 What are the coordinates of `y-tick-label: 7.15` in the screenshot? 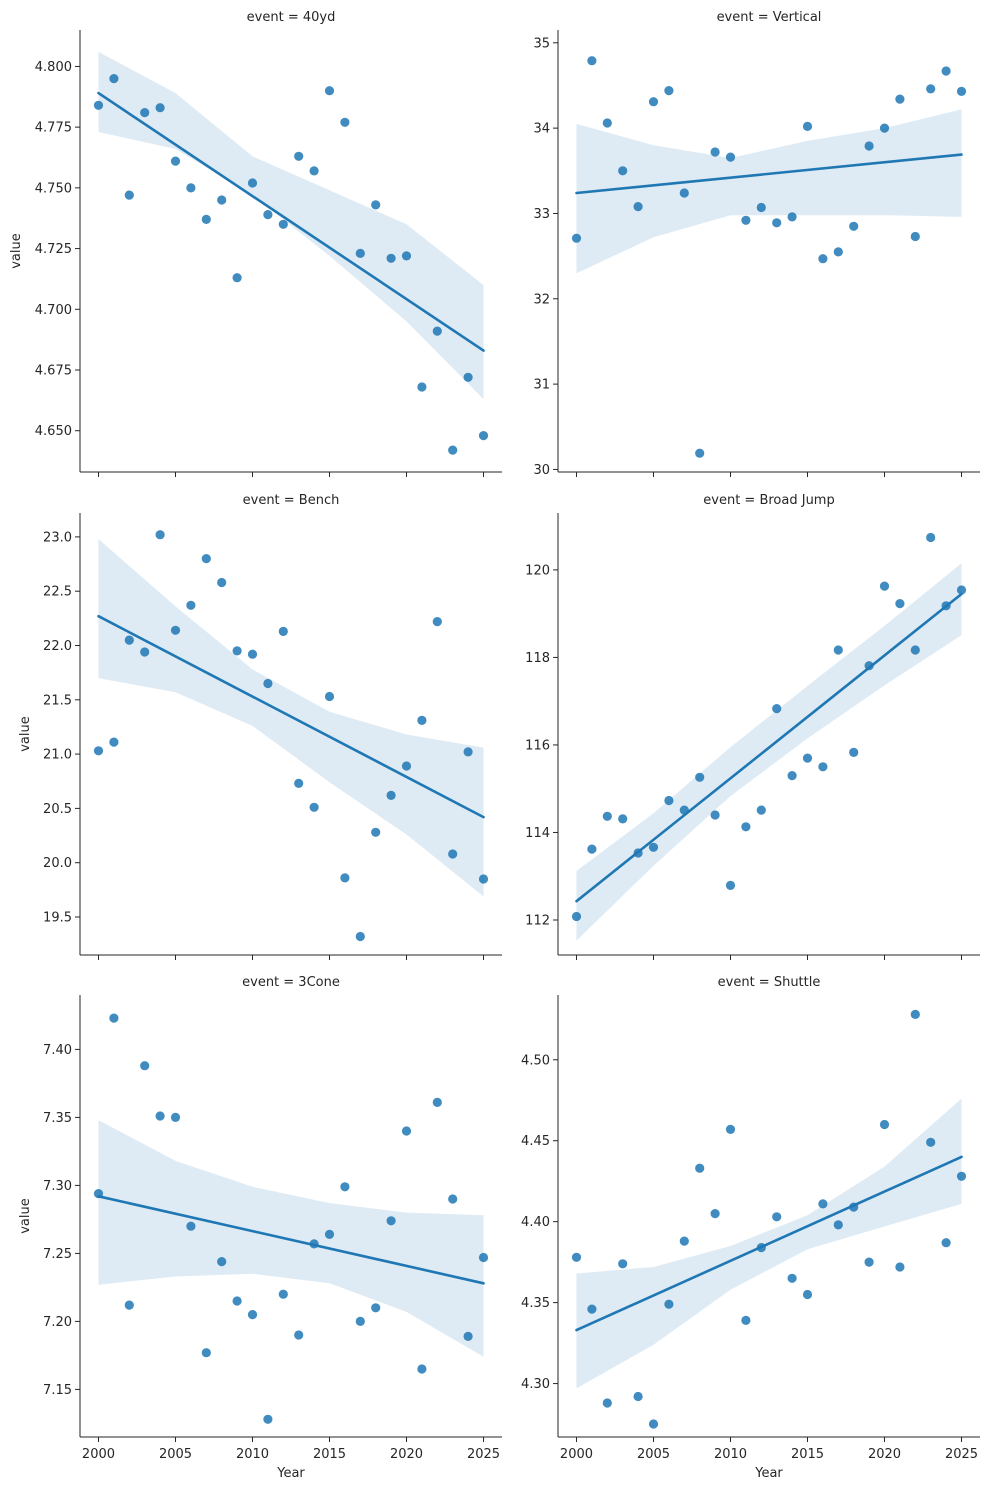 It's located at (57, 1390).